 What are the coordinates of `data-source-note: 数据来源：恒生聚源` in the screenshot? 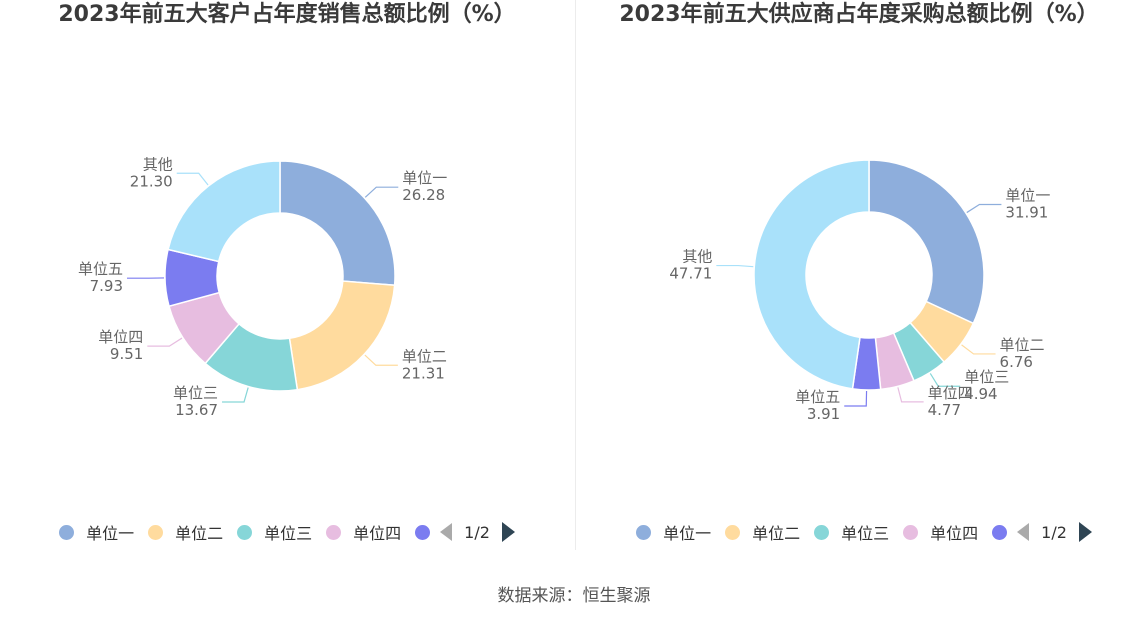 It's located at (574, 596).